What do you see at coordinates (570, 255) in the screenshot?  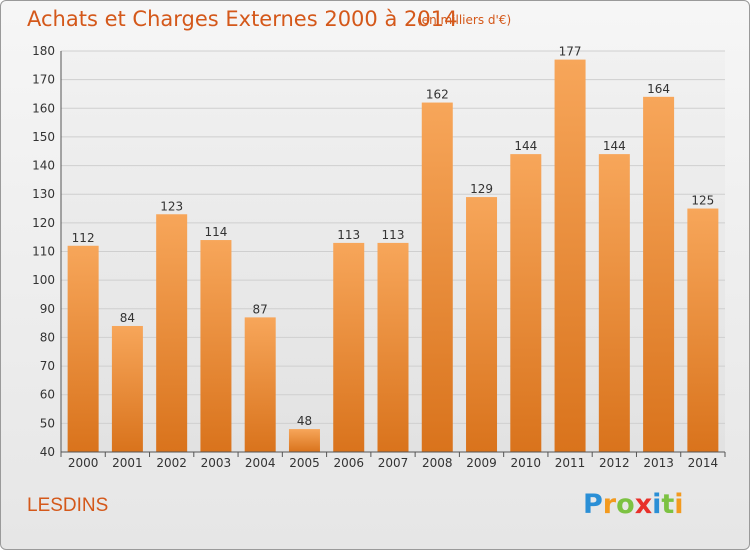 I see `bar-2011` at bounding box center [570, 255].